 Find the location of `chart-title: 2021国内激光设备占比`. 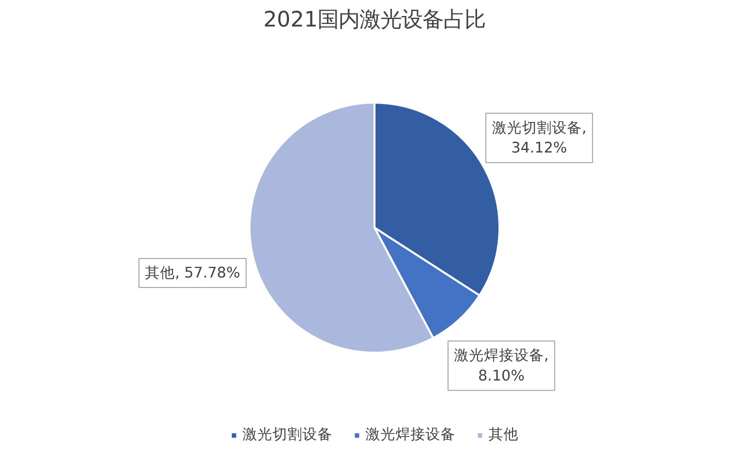

chart-title: 2021国内激光设备占比 is located at coordinates (374, 20).